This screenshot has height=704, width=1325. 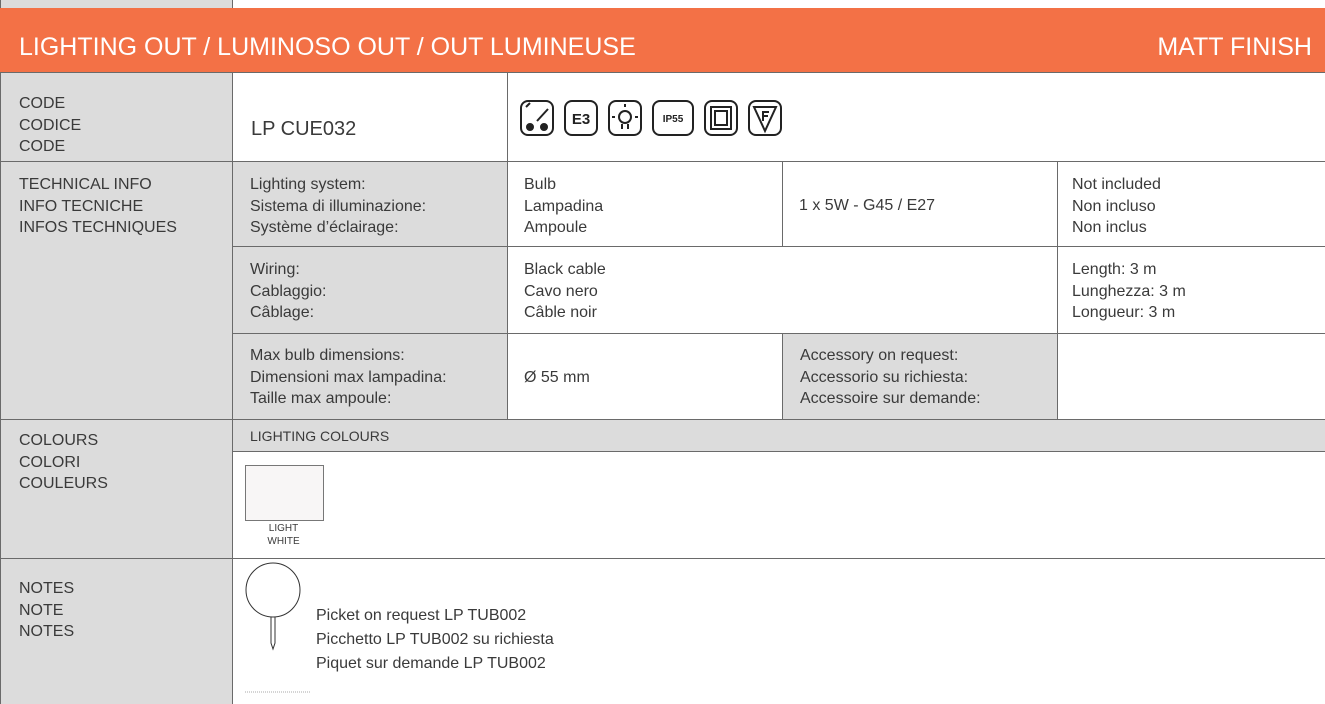 I want to click on line: Accessory on request:, so click(x=879, y=355).